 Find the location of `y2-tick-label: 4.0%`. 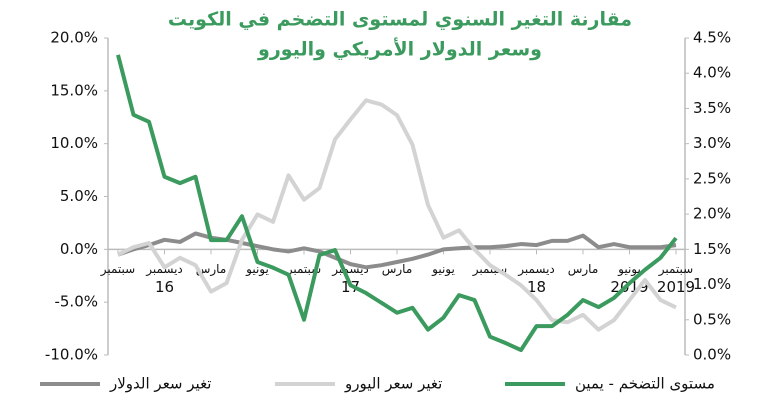

y2-tick-label: 4.0% is located at coordinates (712, 73).